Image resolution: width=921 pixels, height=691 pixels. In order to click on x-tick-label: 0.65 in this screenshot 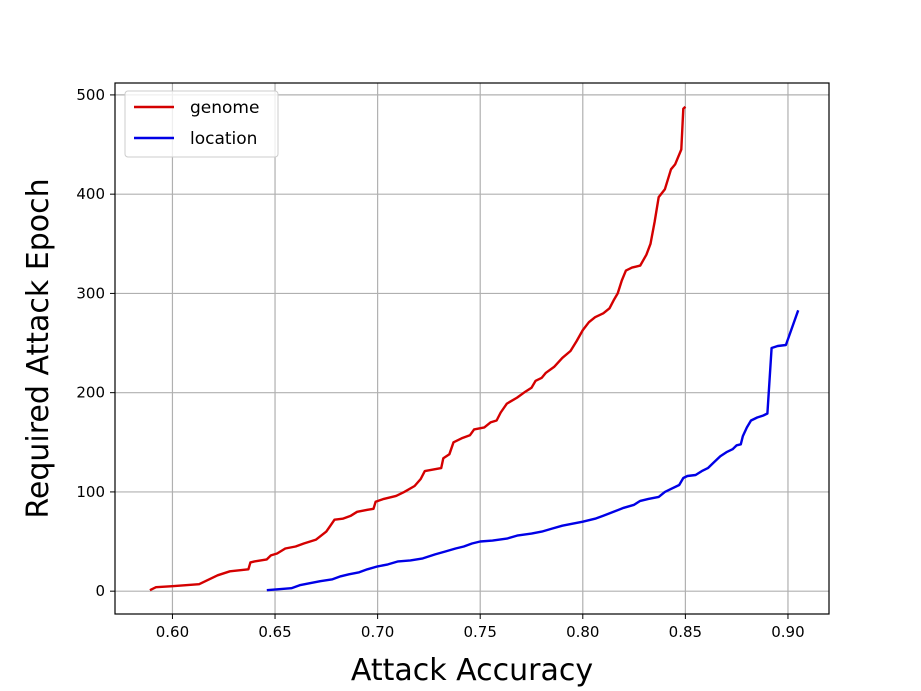, I will do `click(274, 632)`.